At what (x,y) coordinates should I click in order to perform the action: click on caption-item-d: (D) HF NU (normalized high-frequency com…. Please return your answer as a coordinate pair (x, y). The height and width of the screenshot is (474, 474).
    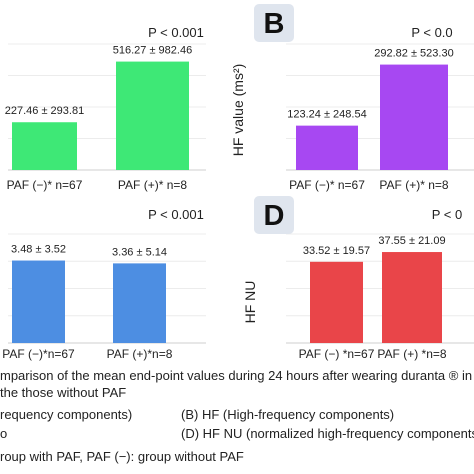
    Looking at the image, I should click on (327, 433).